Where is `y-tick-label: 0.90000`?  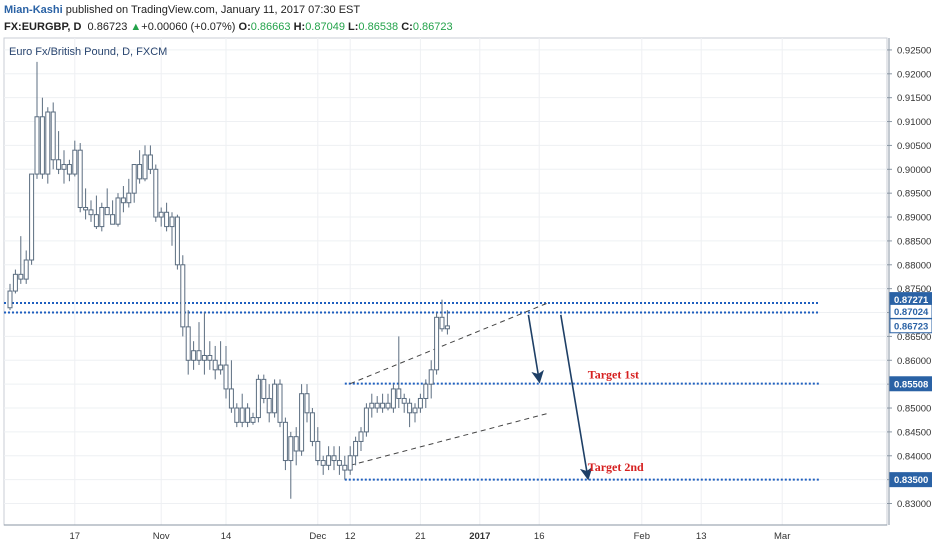
y-tick-label: 0.90000 is located at coordinates (914, 170).